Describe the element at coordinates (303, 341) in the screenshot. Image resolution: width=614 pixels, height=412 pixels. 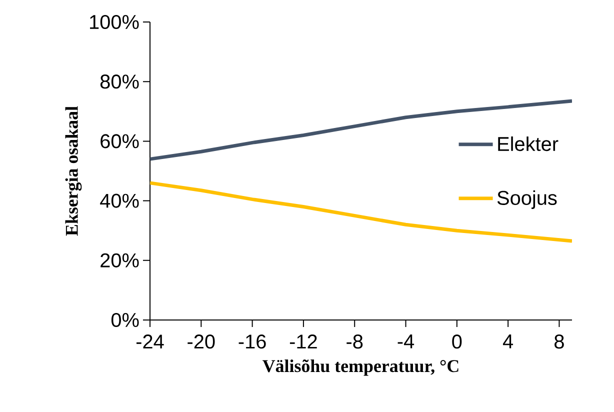
I see `x-tick-label: -12` at that location.